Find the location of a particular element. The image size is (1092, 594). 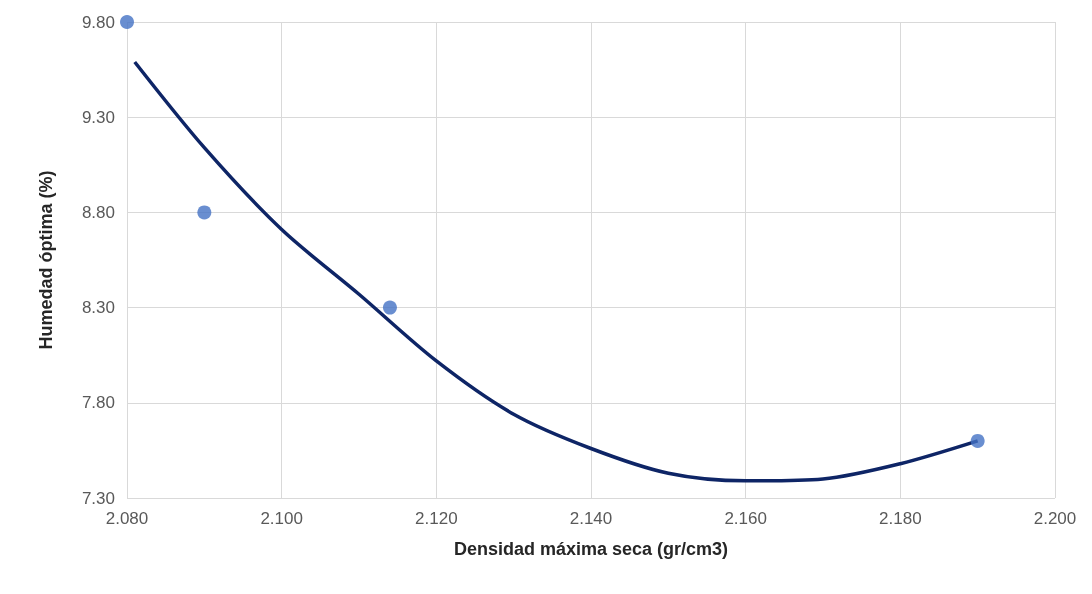

y-tick-label: 8.80 is located at coordinates (98, 212).